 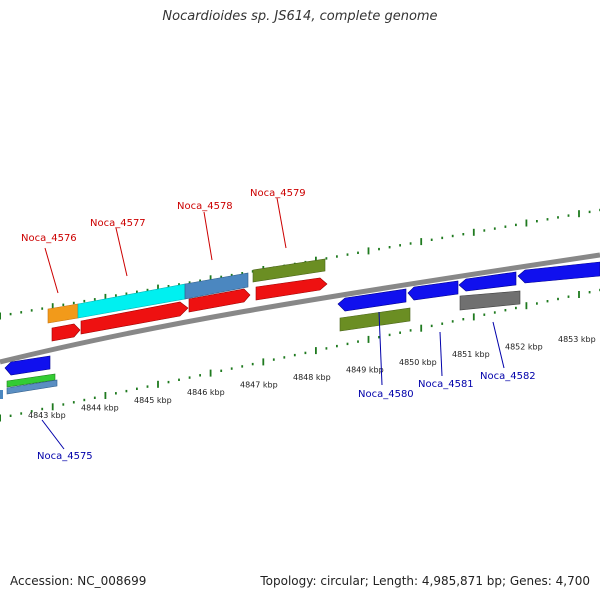 I want to click on scale-tick-label: 4851 kbp, so click(x=471, y=354).